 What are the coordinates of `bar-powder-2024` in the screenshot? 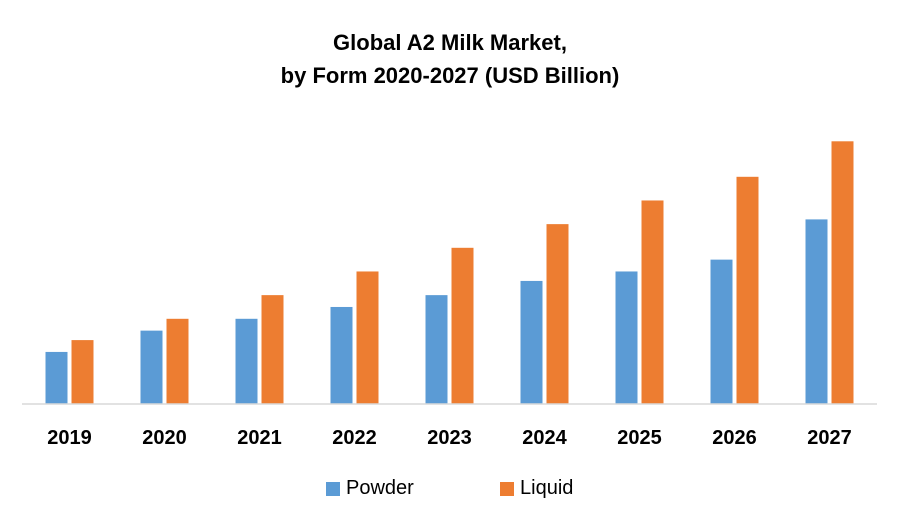 It's located at (531, 342).